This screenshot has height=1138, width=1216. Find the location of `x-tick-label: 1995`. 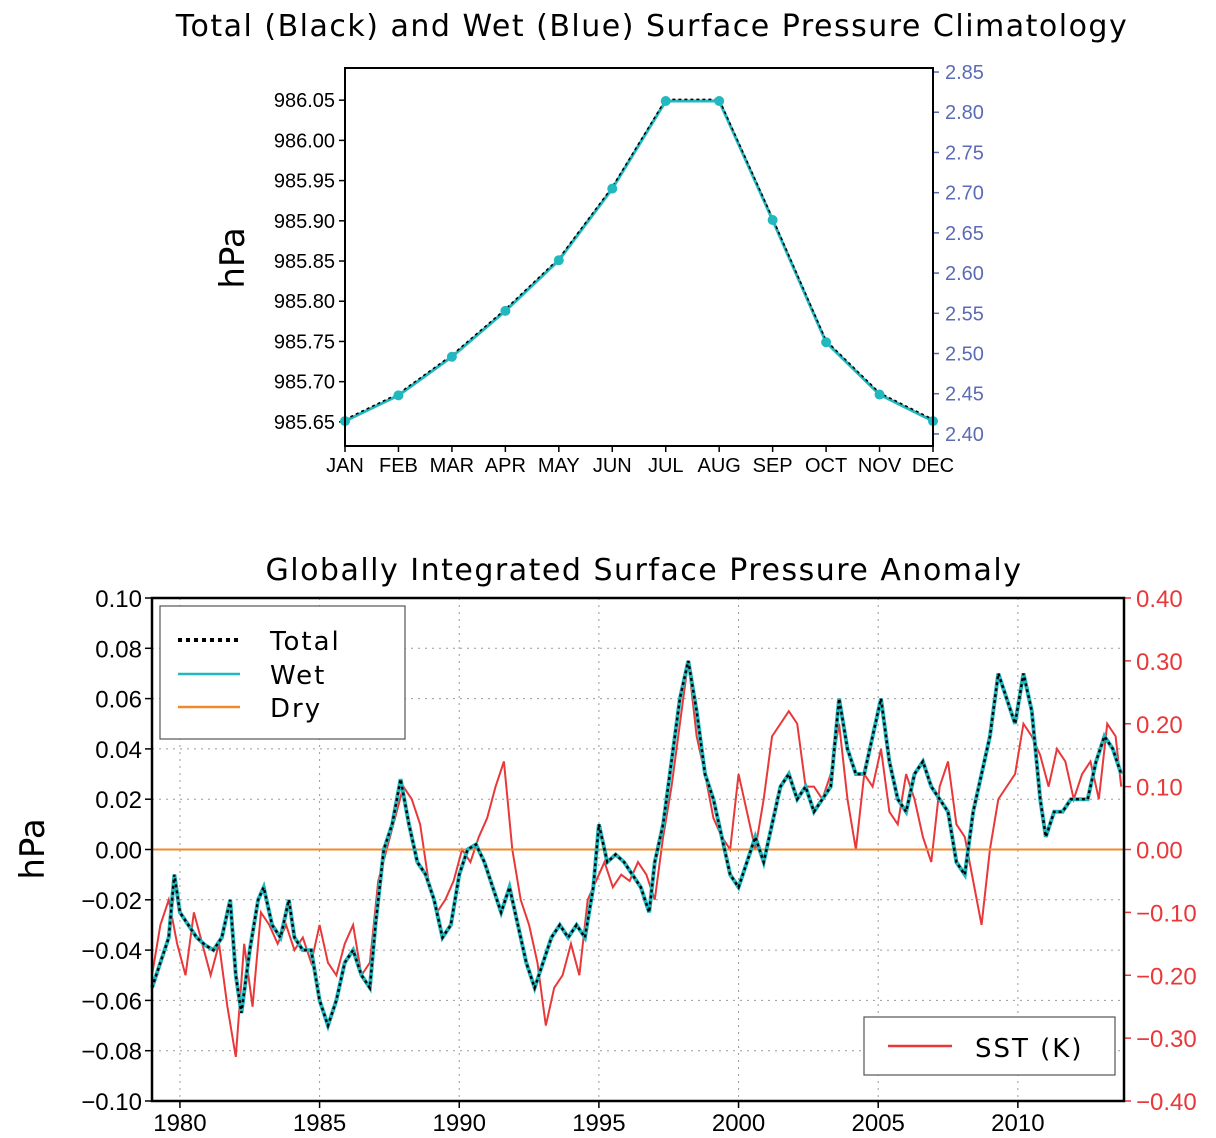

x-tick-label: 1995 is located at coordinates (598, 1123).